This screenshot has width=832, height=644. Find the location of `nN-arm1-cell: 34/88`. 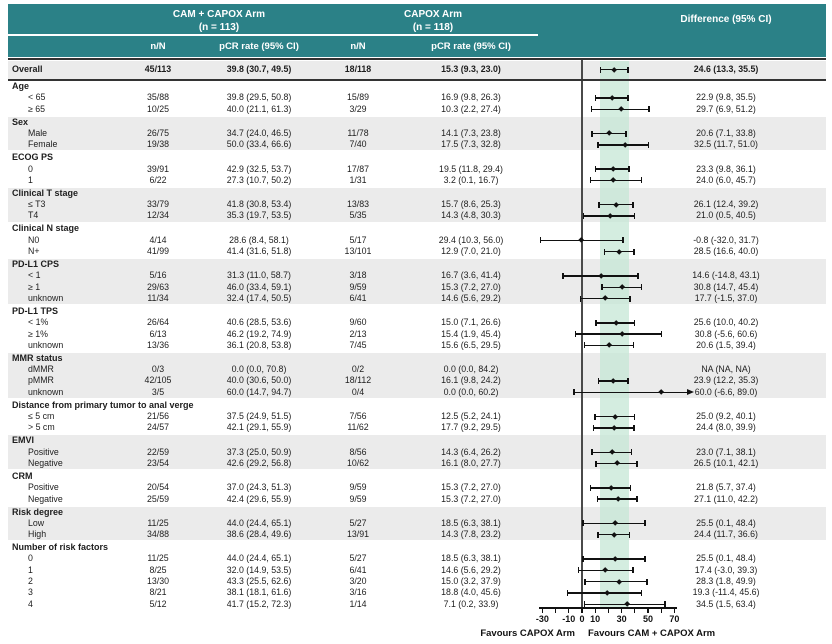

nN-arm1-cell: 34/88 is located at coordinates (157, 534).